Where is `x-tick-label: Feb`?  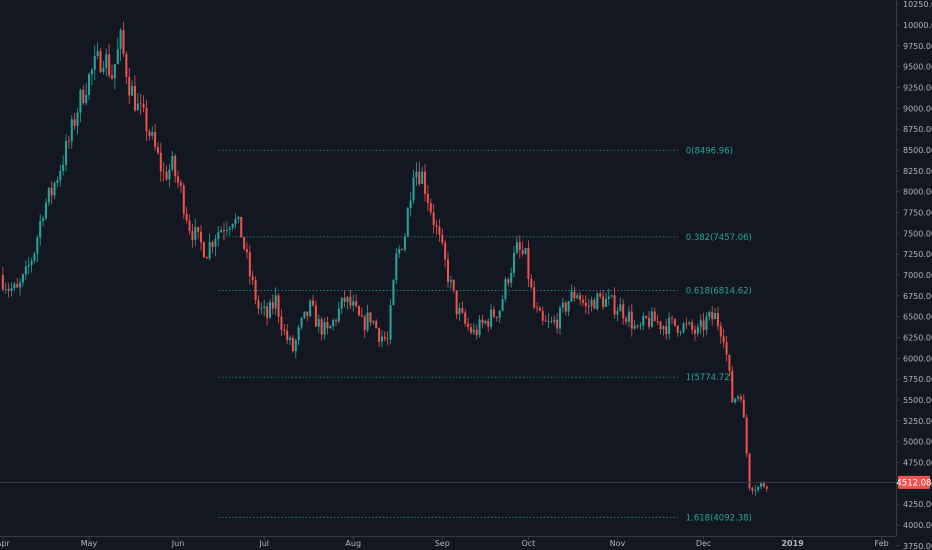
x-tick-label: Feb is located at coordinates (882, 543).